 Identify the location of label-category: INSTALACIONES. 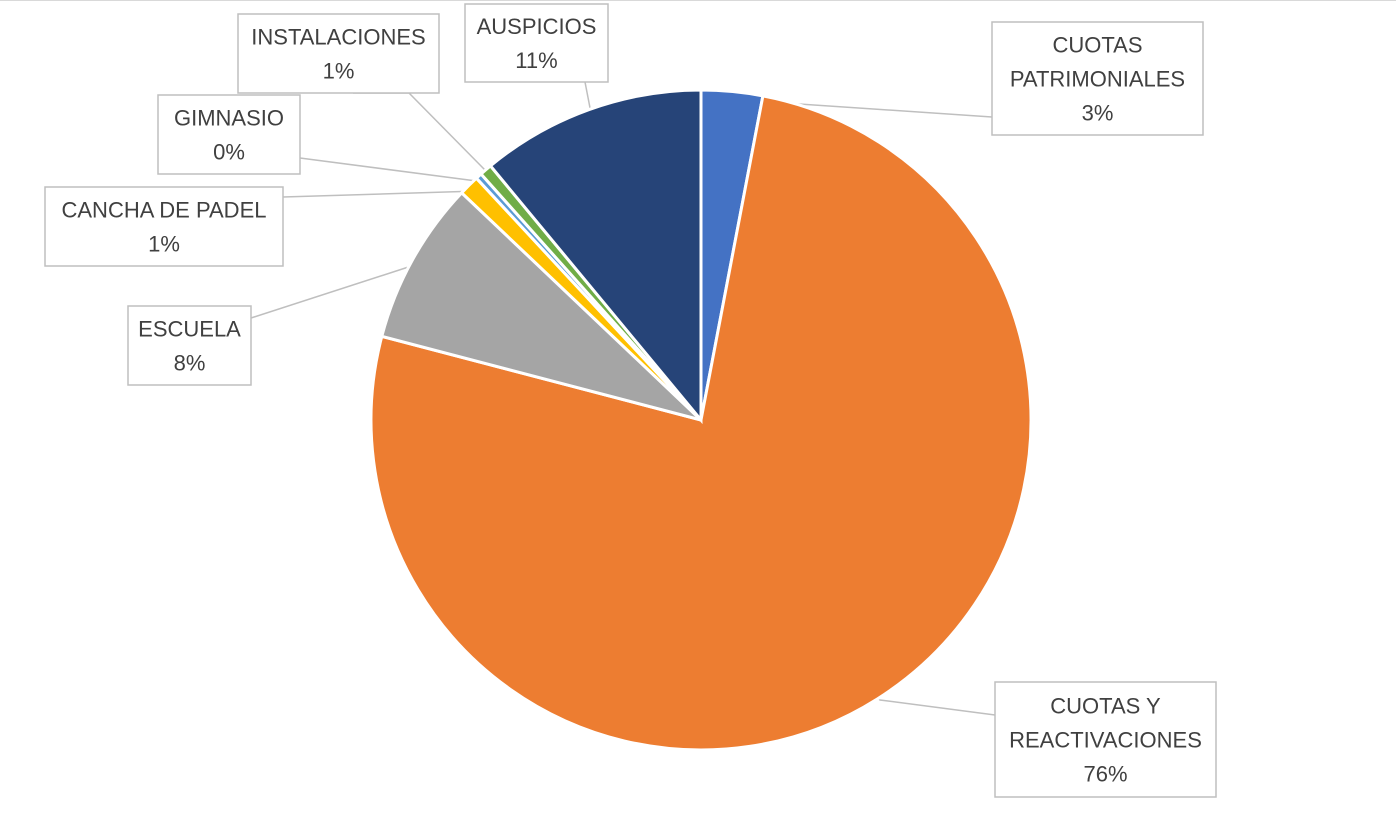
(338, 37).